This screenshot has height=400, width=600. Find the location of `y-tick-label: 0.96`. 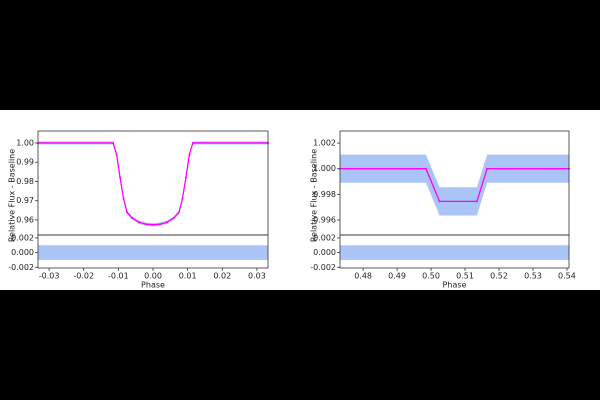

y-tick-label: 0.96 is located at coordinates (25, 219).